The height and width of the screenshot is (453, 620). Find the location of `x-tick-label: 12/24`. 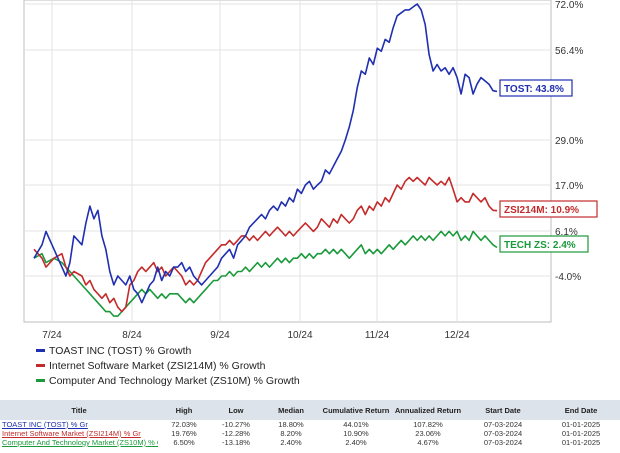

x-tick-label: 12/24 is located at coordinates (456, 335).